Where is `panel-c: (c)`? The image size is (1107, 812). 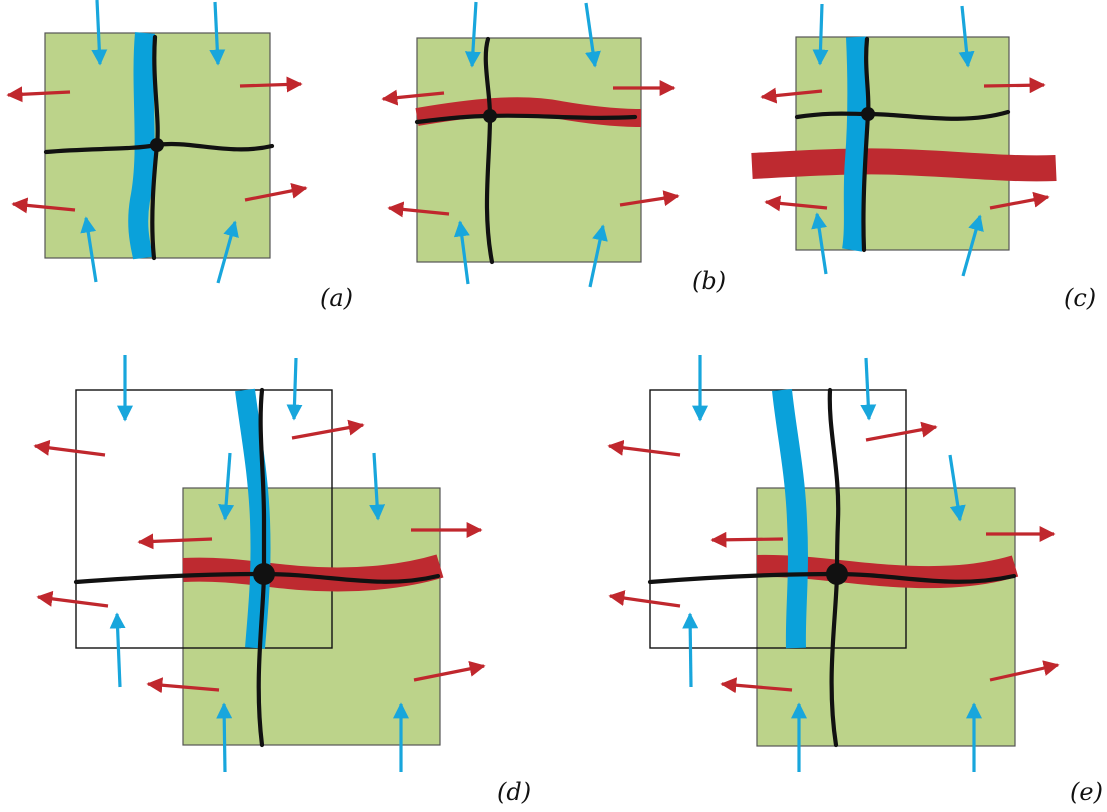
panel-c: (c) is located at coordinates (923, 157).